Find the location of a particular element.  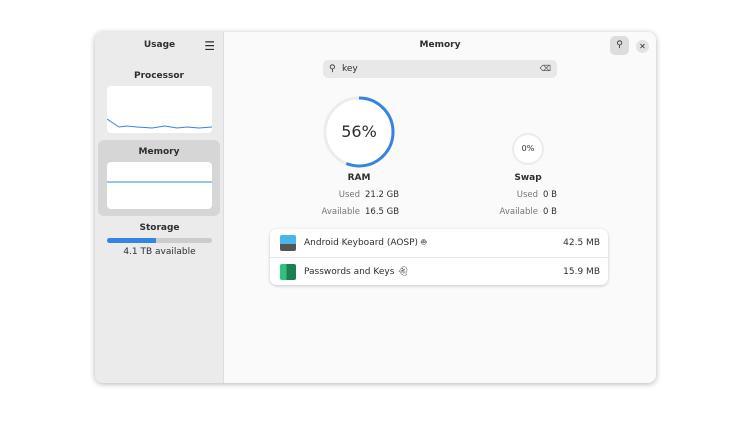

sidebar-item-processor: Processor is located at coordinates (159, 102).